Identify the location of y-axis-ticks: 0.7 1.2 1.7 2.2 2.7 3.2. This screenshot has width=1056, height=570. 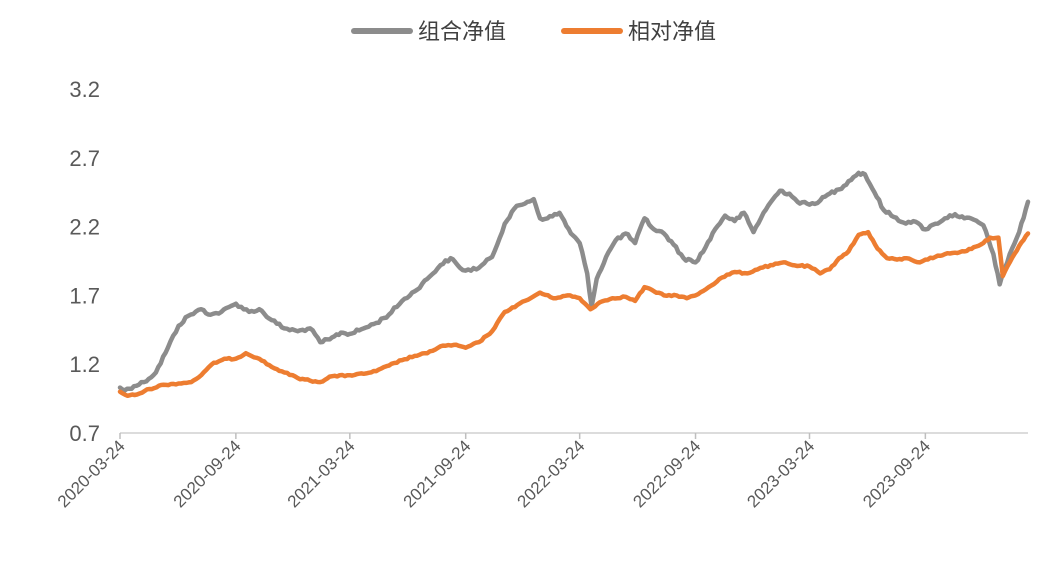
(84, 261).